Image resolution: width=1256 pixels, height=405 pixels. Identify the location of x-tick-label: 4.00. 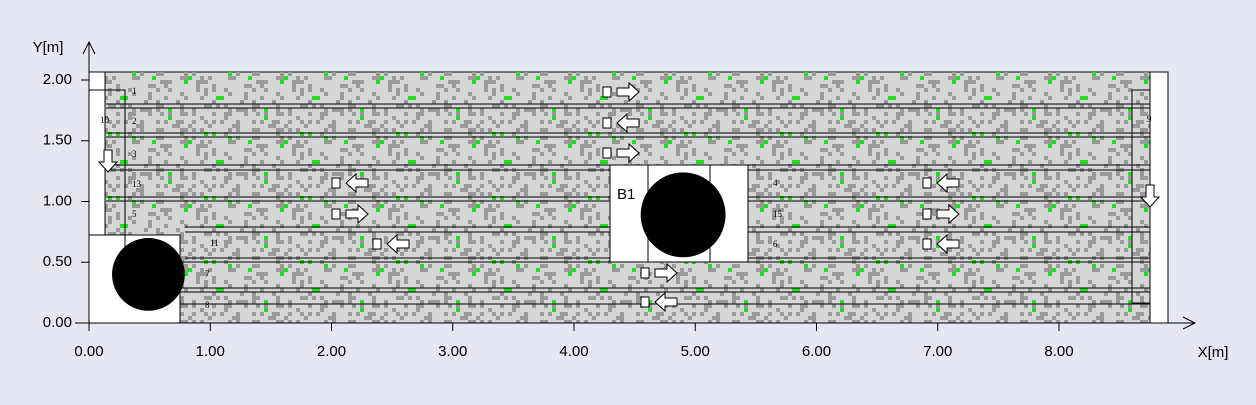
(573, 351).